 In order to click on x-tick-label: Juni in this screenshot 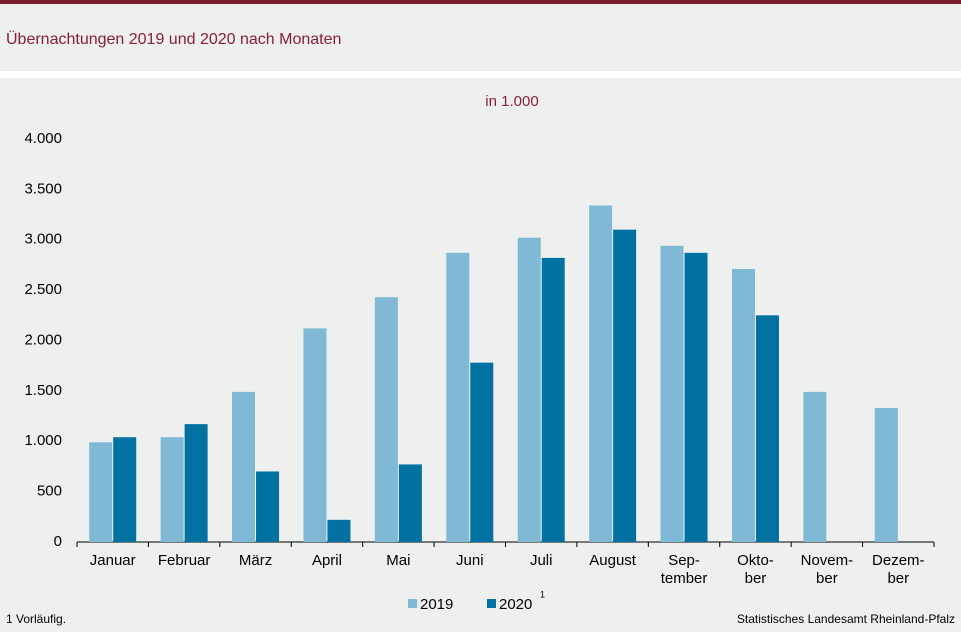, I will do `click(470, 560)`.